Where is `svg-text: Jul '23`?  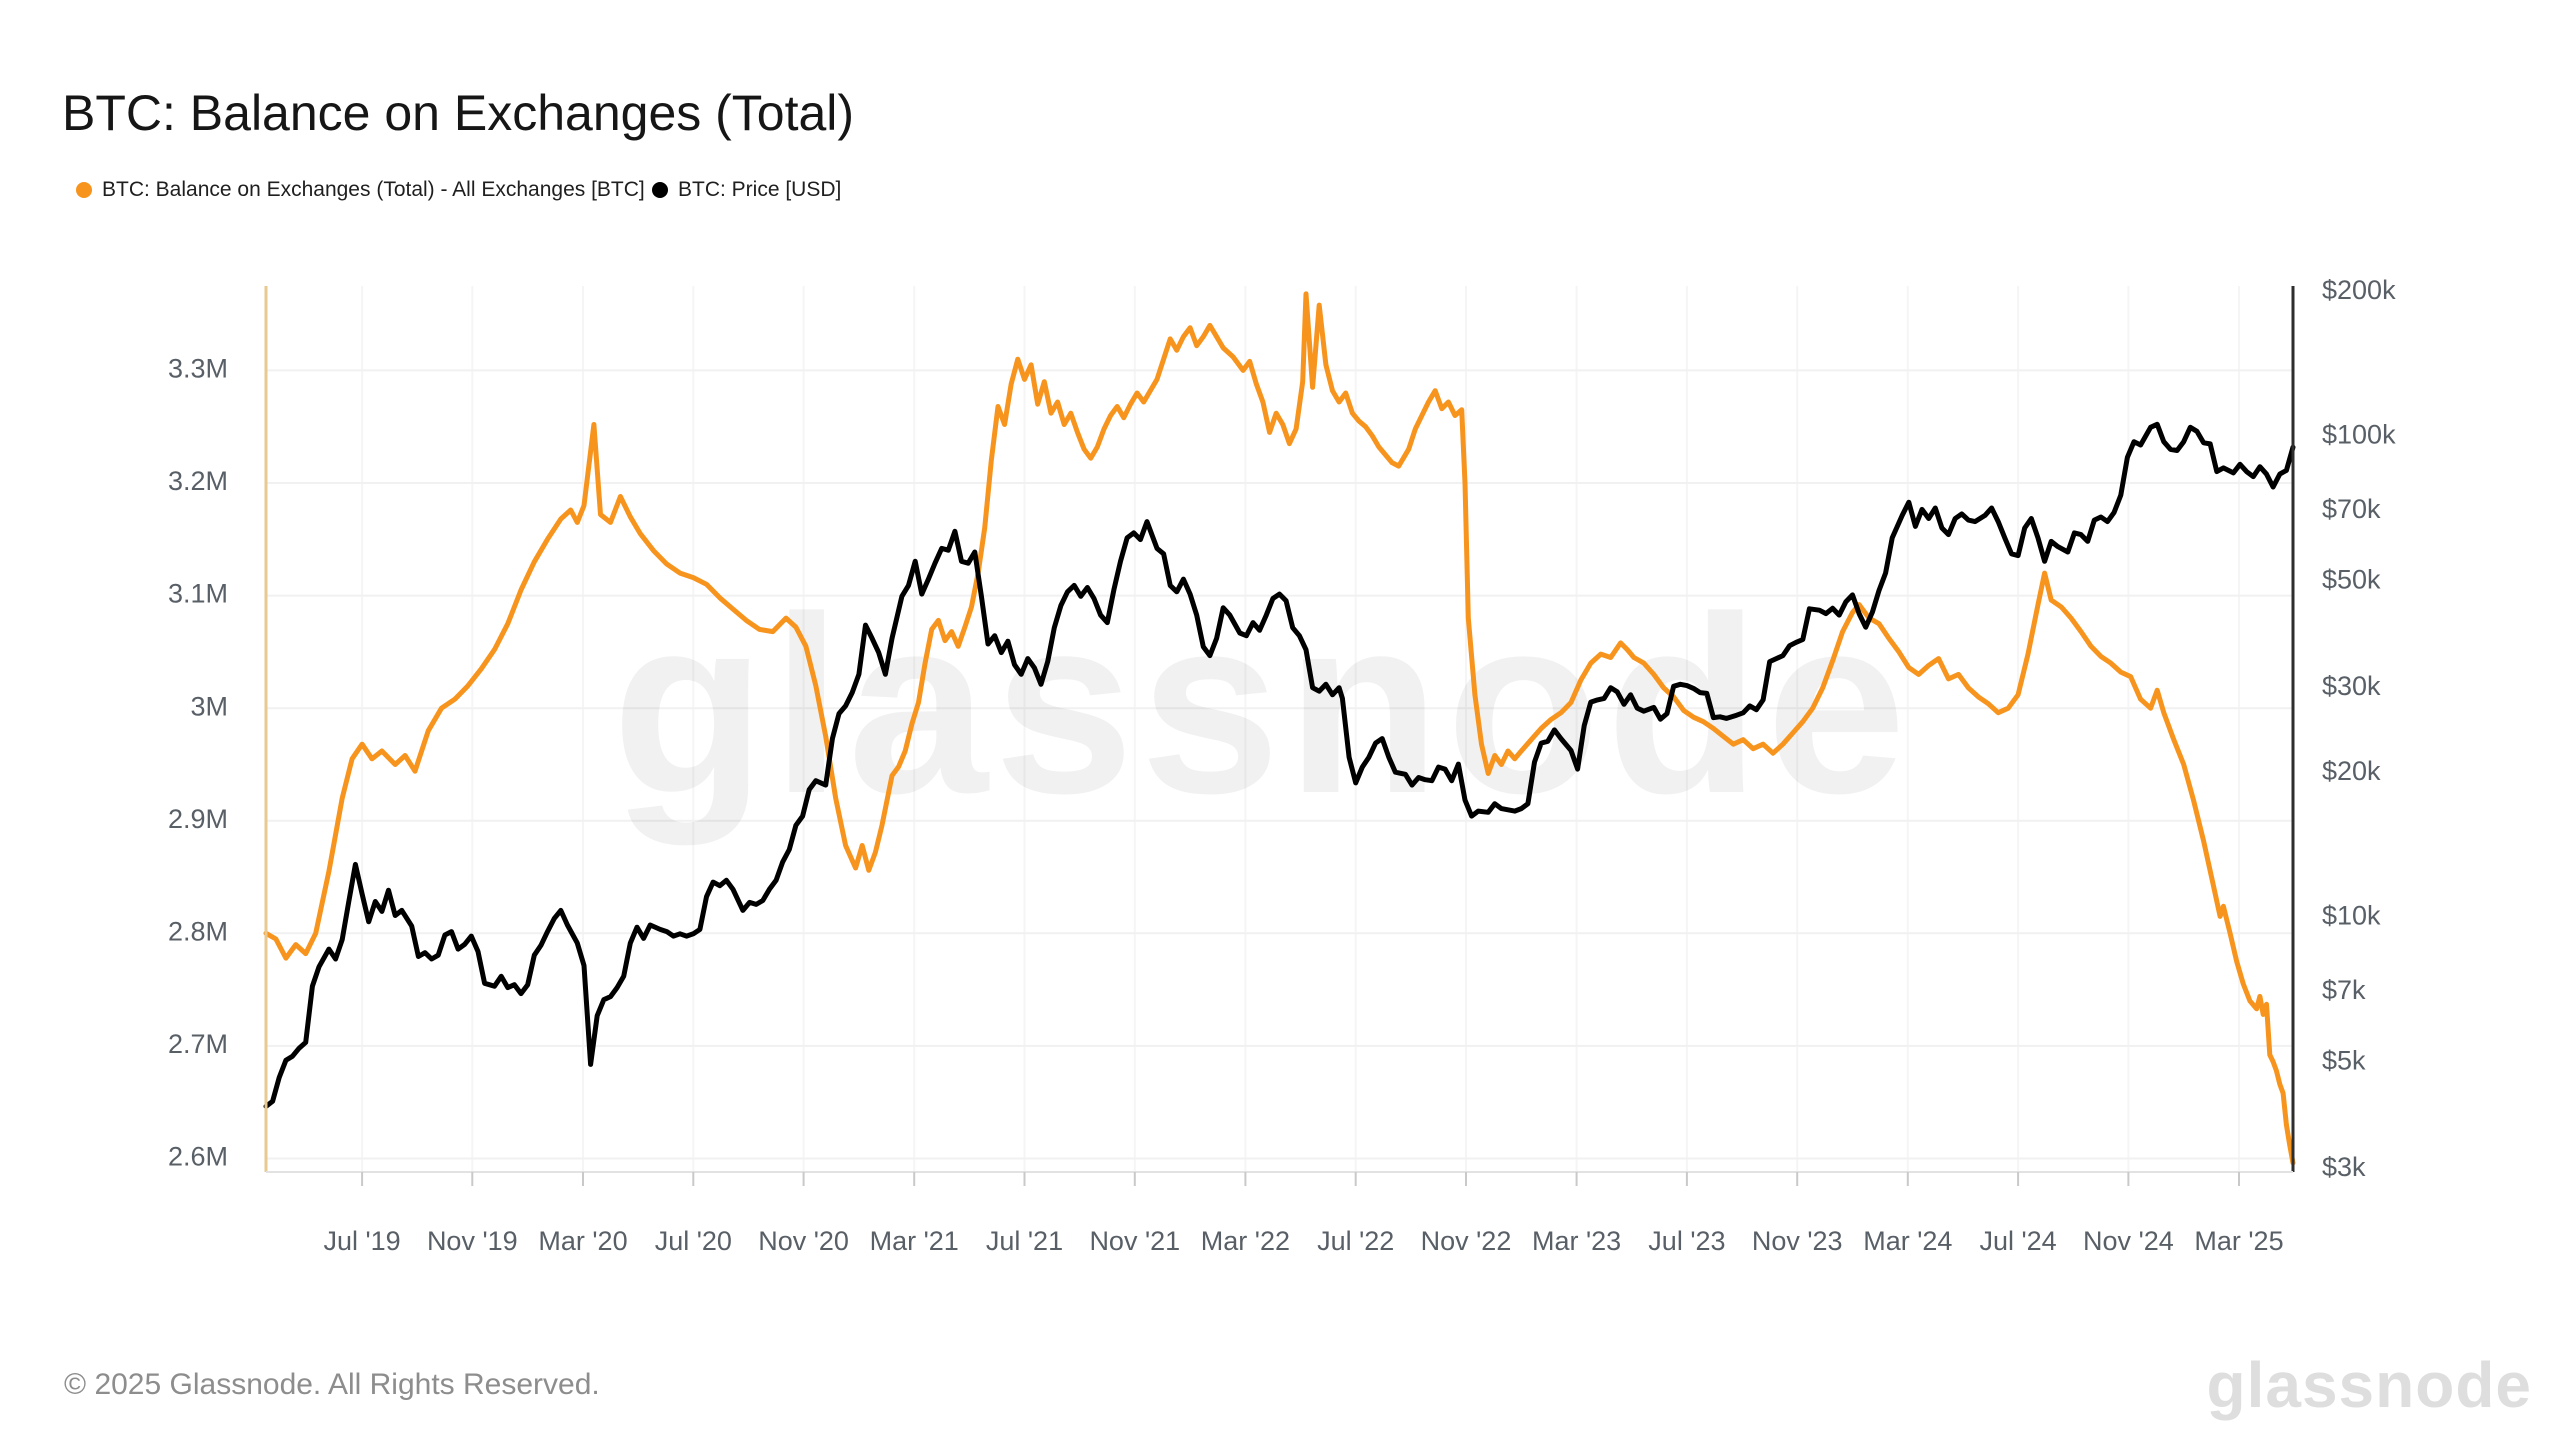
svg-text: Jul '23 is located at coordinates (1686, 1241).